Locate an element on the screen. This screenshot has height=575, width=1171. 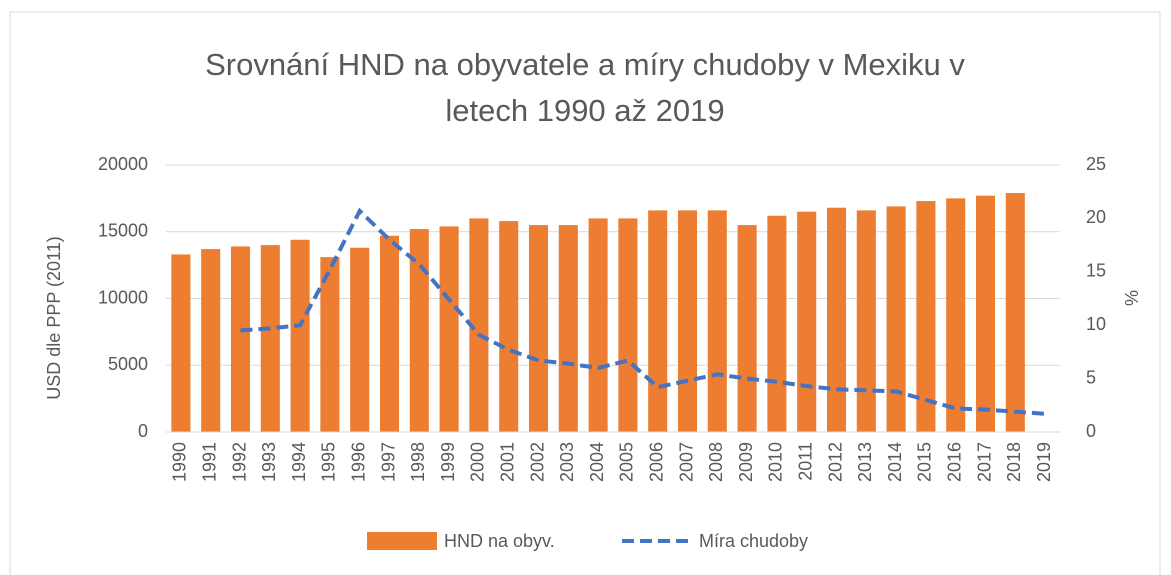
y2-tick-label: 10 is located at coordinates (1096, 324).